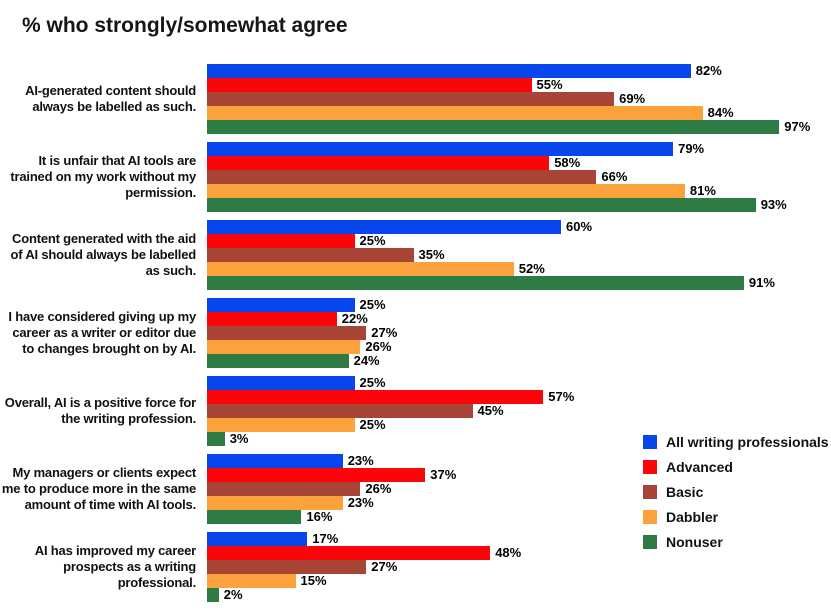  Describe the element at coordinates (354, 318) in the screenshot. I see `value-label: 22%` at that location.